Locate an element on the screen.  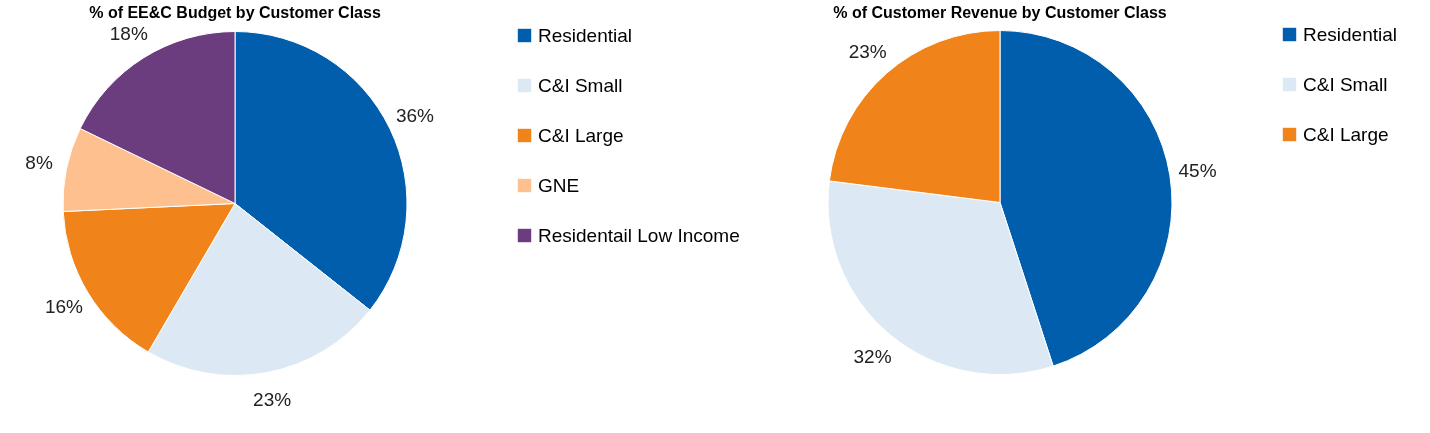
data-label: 18% is located at coordinates (128, 34).